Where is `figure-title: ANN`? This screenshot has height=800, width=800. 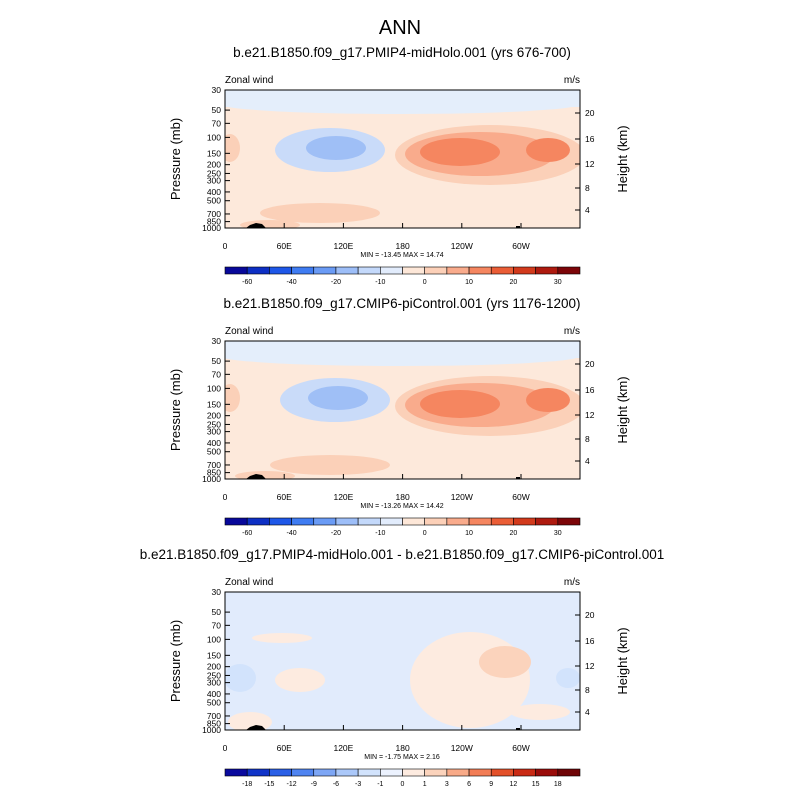
figure-title: ANN is located at coordinates (400, 28).